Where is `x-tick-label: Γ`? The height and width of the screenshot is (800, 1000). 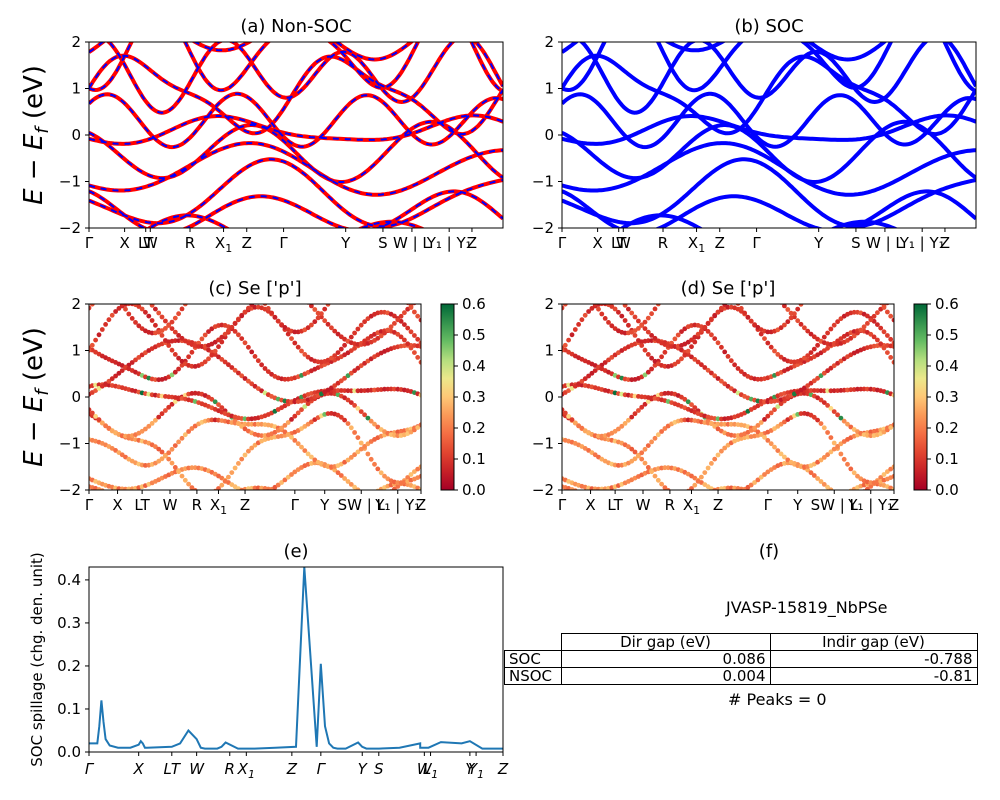 x-tick-label: Γ is located at coordinates (90, 769).